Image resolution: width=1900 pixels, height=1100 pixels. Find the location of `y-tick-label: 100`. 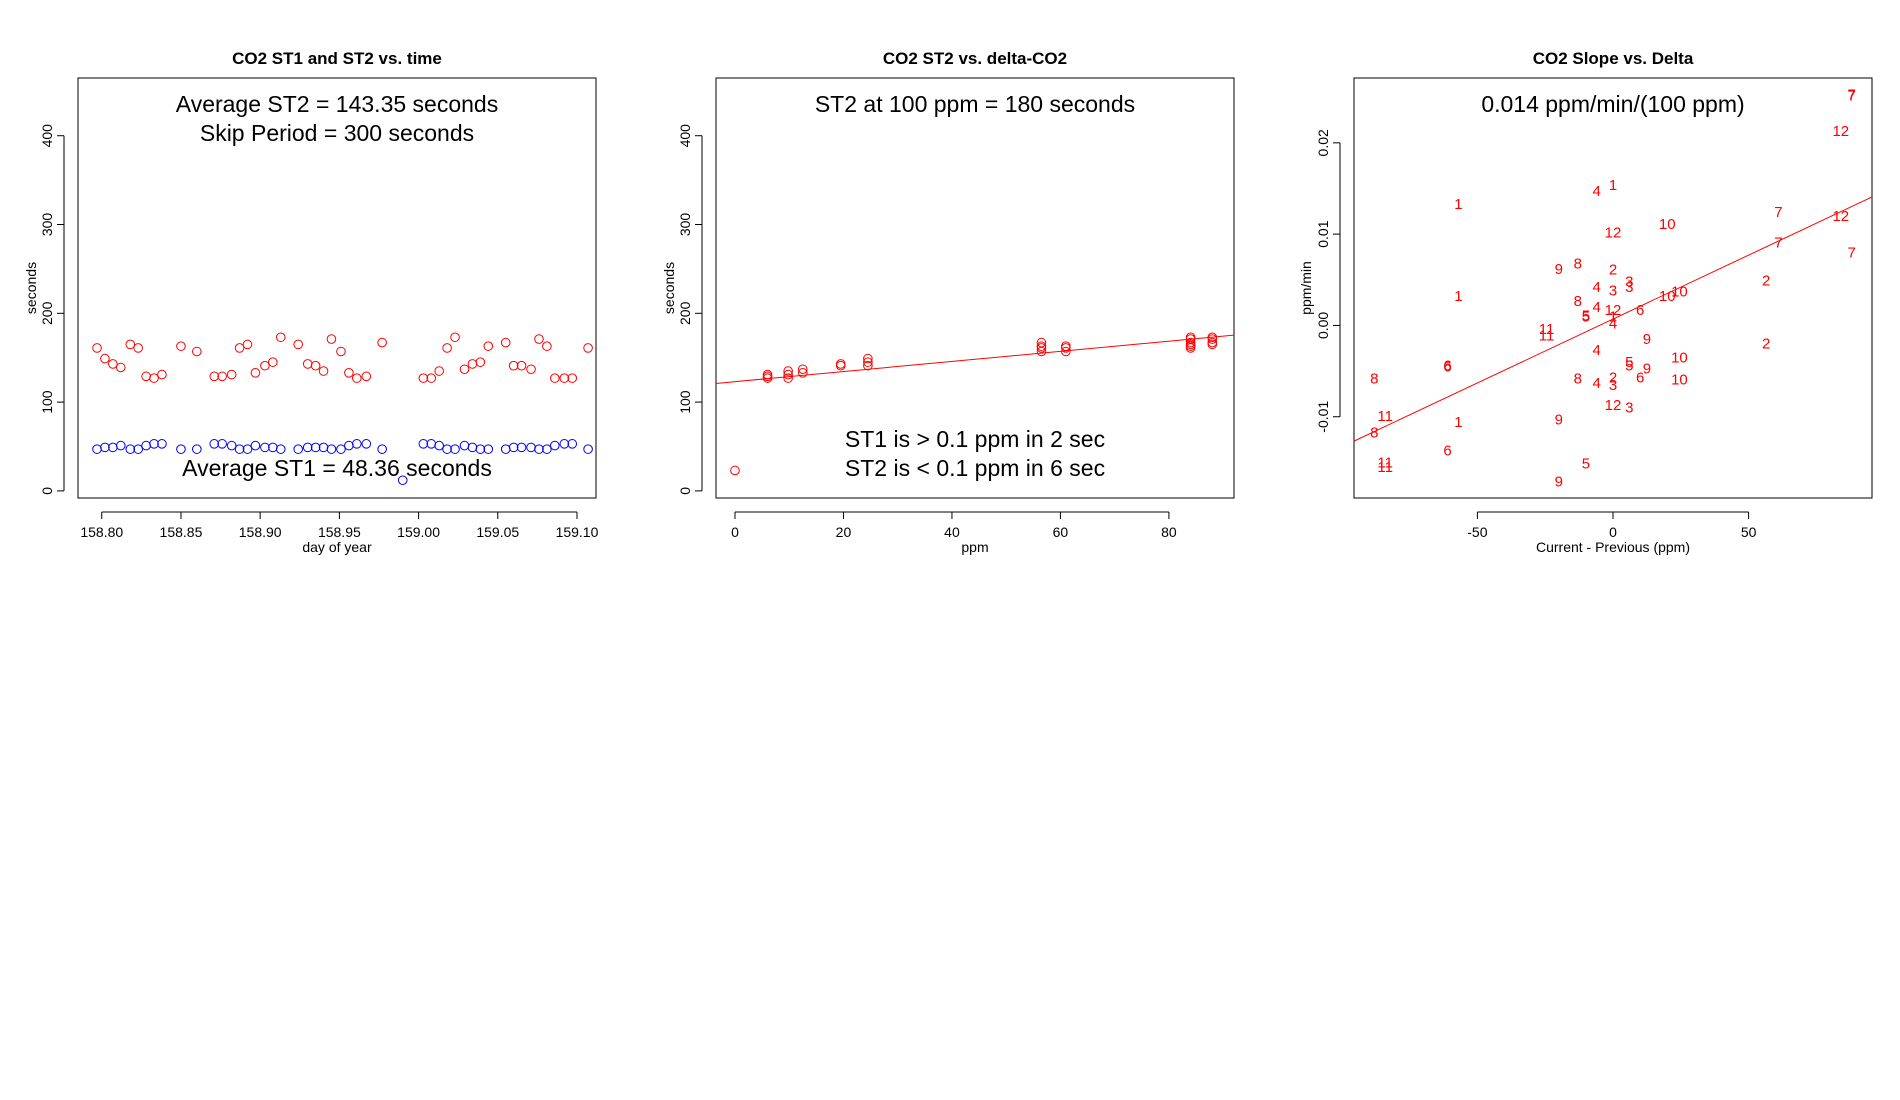

y-tick-label: 100 is located at coordinates (47, 402).